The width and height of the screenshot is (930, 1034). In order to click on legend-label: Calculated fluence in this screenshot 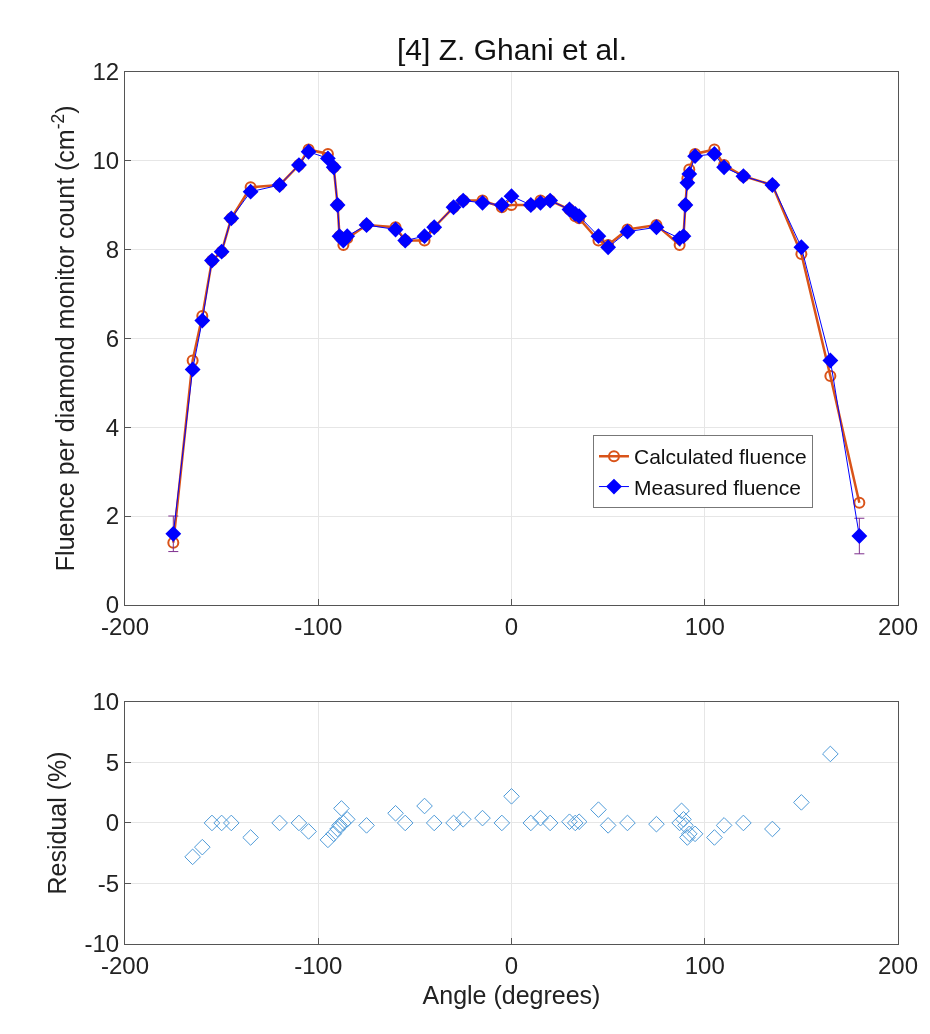, I will do `click(720, 457)`.